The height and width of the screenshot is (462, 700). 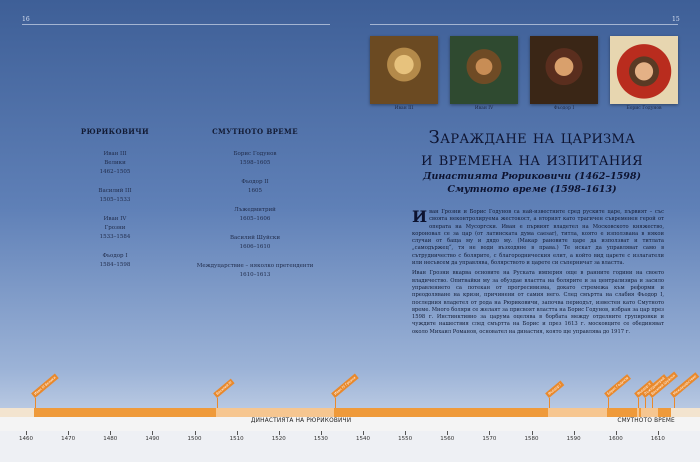 What do you see at coordinates (115, 261) in the screenshot?
I see `ruler-entry: Фьодор I 1584–1598` at bounding box center [115, 261].